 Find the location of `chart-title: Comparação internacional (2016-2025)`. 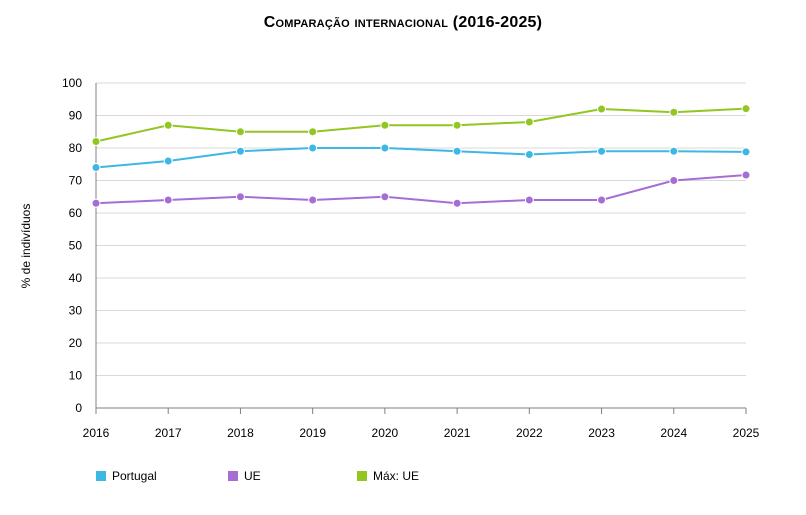

chart-title: Comparação internacional (2016-2025) is located at coordinates (403, 22).